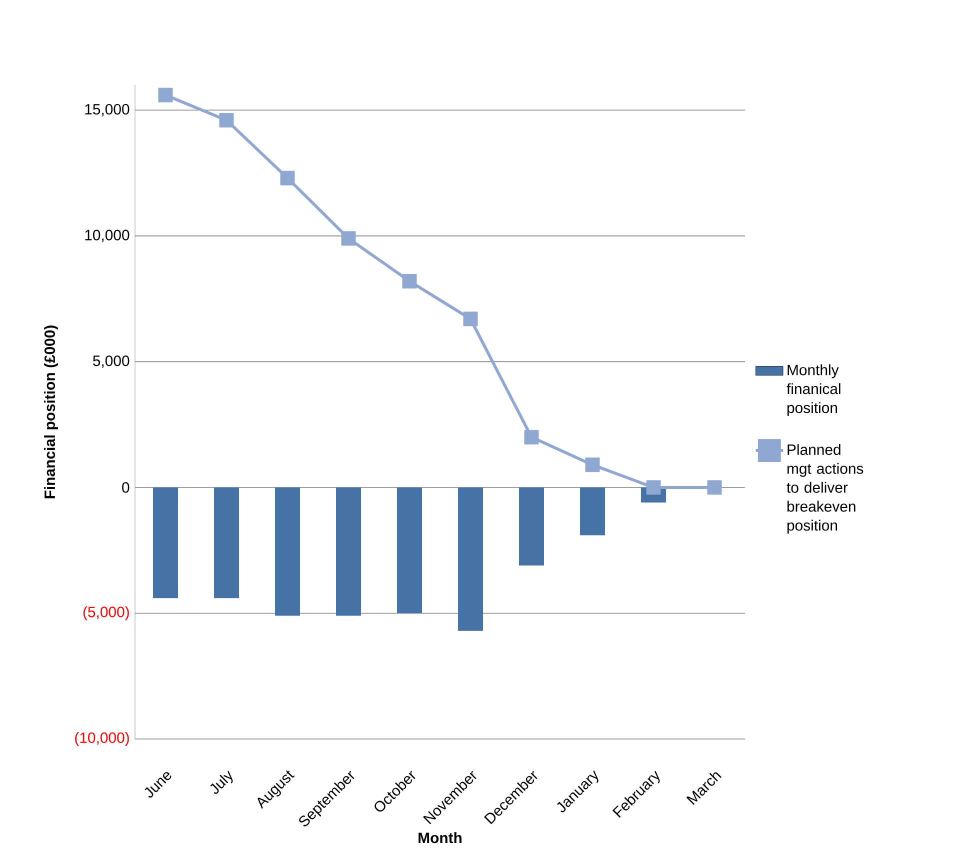  Describe the element at coordinates (106, 613) in the screenshot. I see `y-tick-label: (5,000)` at that location.